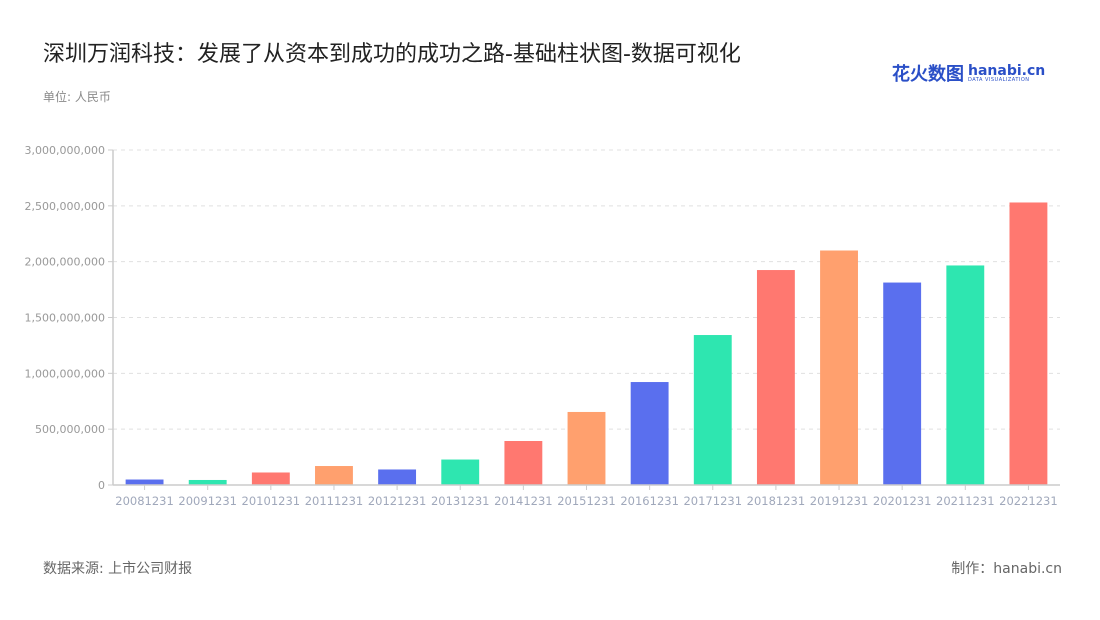  What do you see at coordinates (65, 262) in the screenshot?
I see `y-tick-label: 2,000,000,000` at bounding box center [65, 262].